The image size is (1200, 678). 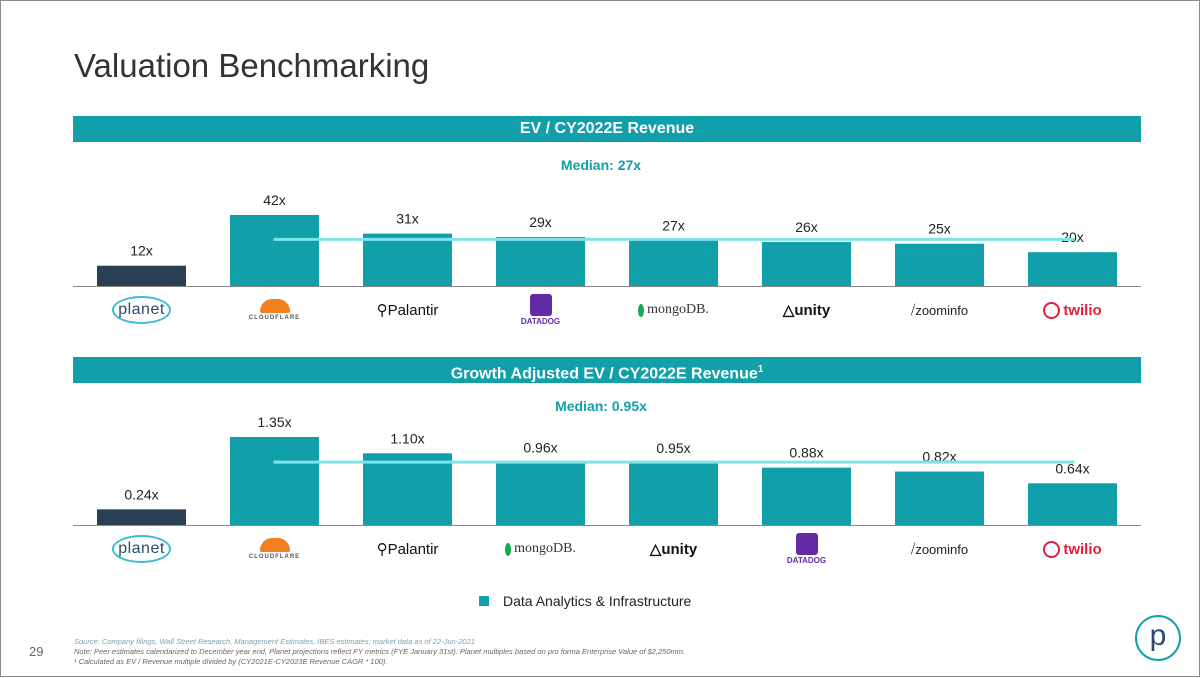 What do you see at coordinates (760, 369) in the screenshot?
I see `chart2-title-sup: 1` at bounding box center [760, 369].